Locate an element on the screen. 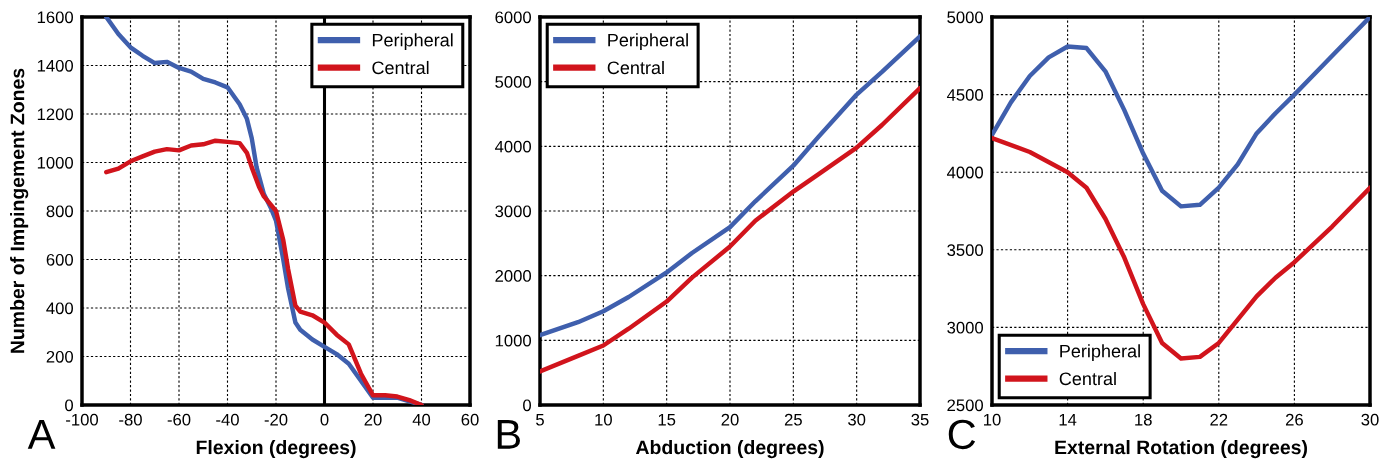 The width and height of the screenshot is (1390, 471). x-tick-label: 40 is located at coordinates (421, 419).